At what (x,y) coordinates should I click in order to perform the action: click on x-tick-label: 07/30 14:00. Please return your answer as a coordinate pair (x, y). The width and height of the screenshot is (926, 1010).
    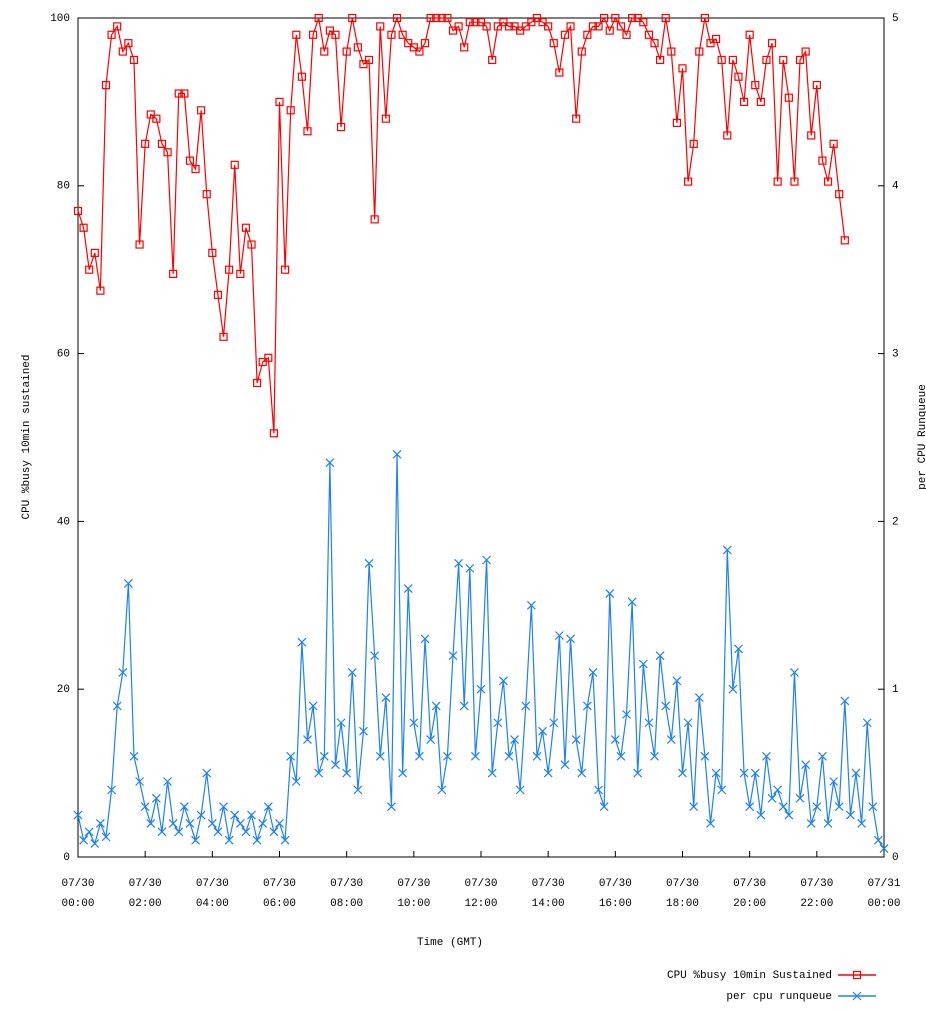
    Looking at the image, I should click on (548, 894).